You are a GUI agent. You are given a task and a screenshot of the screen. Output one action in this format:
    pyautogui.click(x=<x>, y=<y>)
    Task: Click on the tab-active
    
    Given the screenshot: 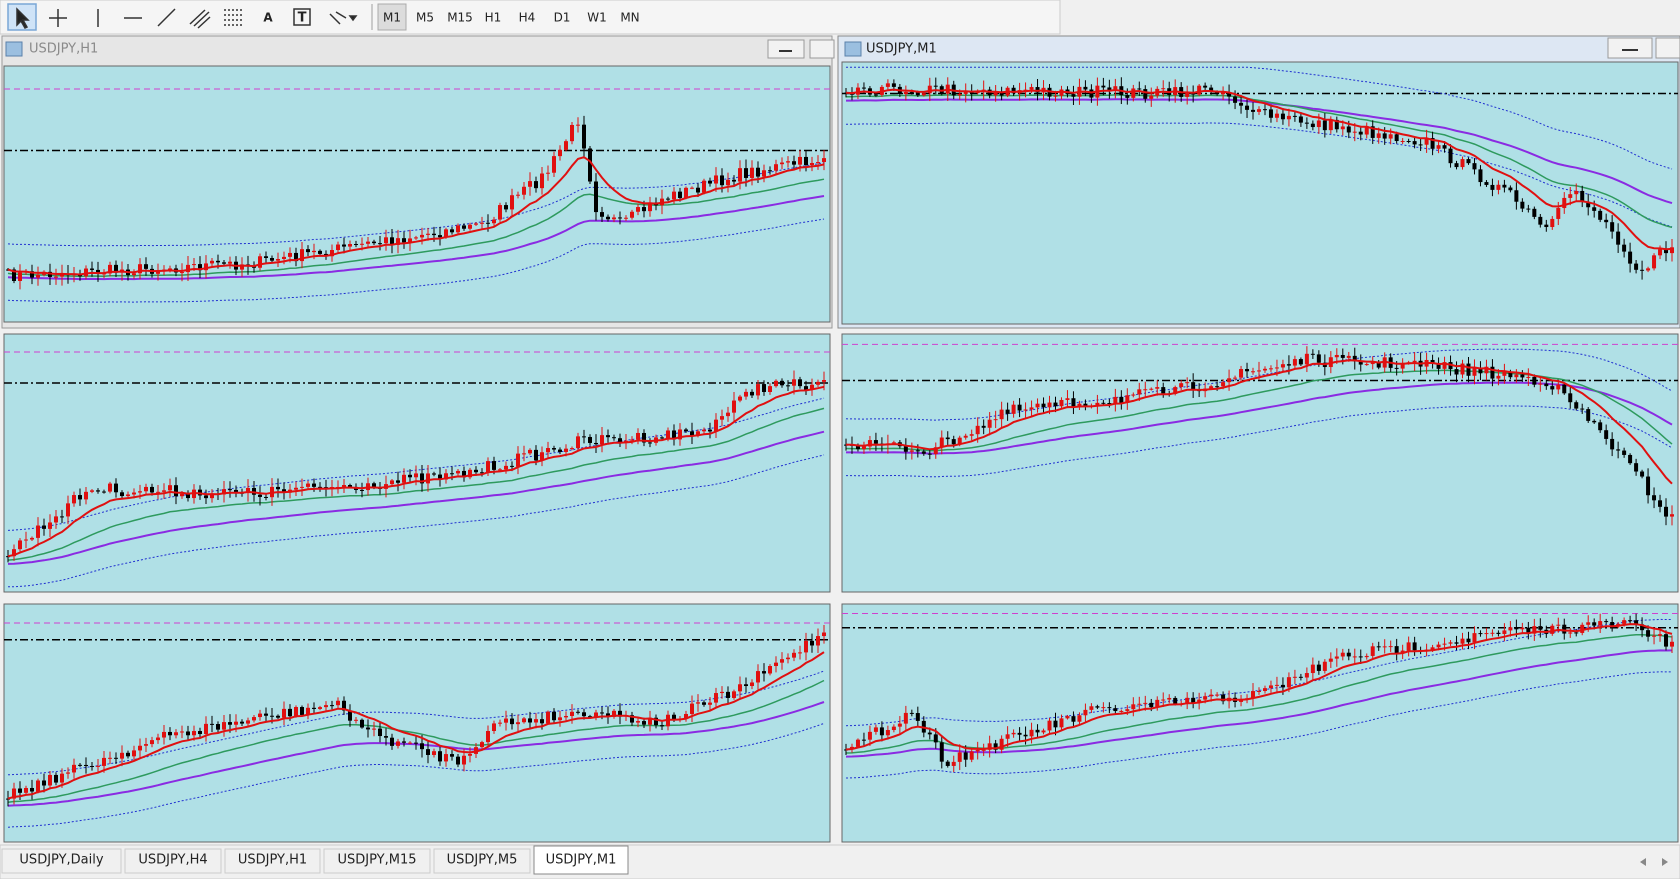 What is the action you would take?
    pyautogui.click(x=581, y=860)
    